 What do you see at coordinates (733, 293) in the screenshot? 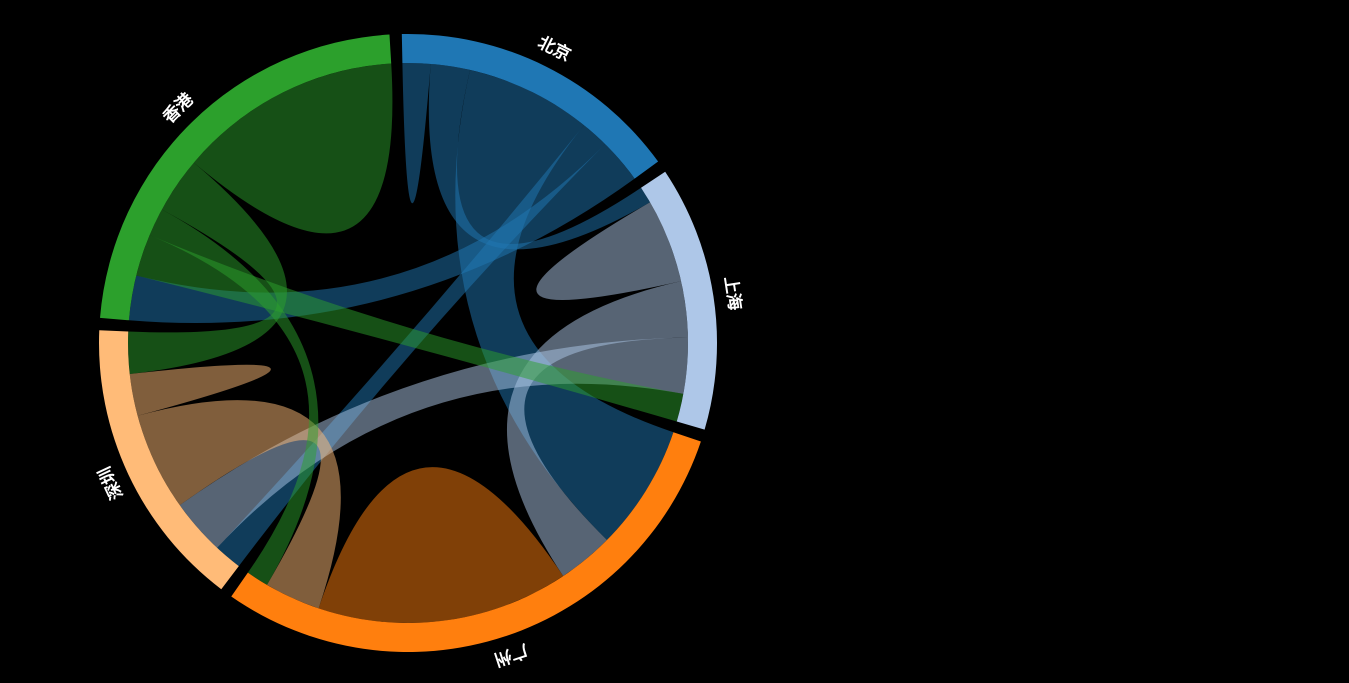
I see `group-label: 上海` at bounding box center [733, 293].